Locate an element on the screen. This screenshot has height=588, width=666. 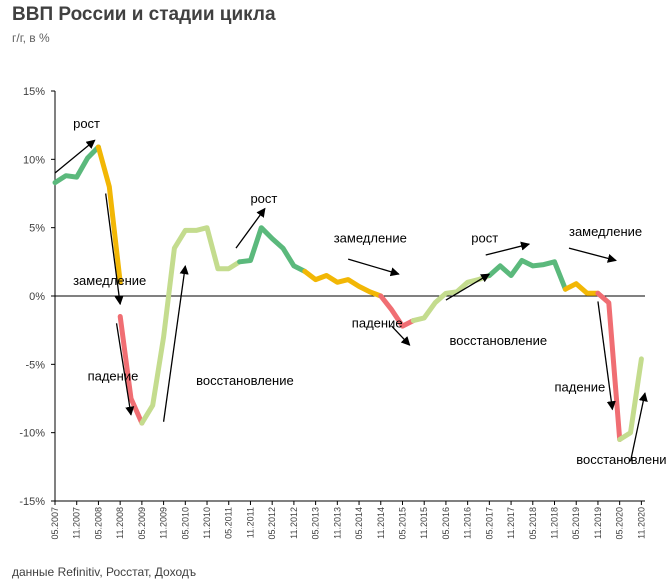
x-tick-label: 11.2009 is located at coordinates (164, 523).